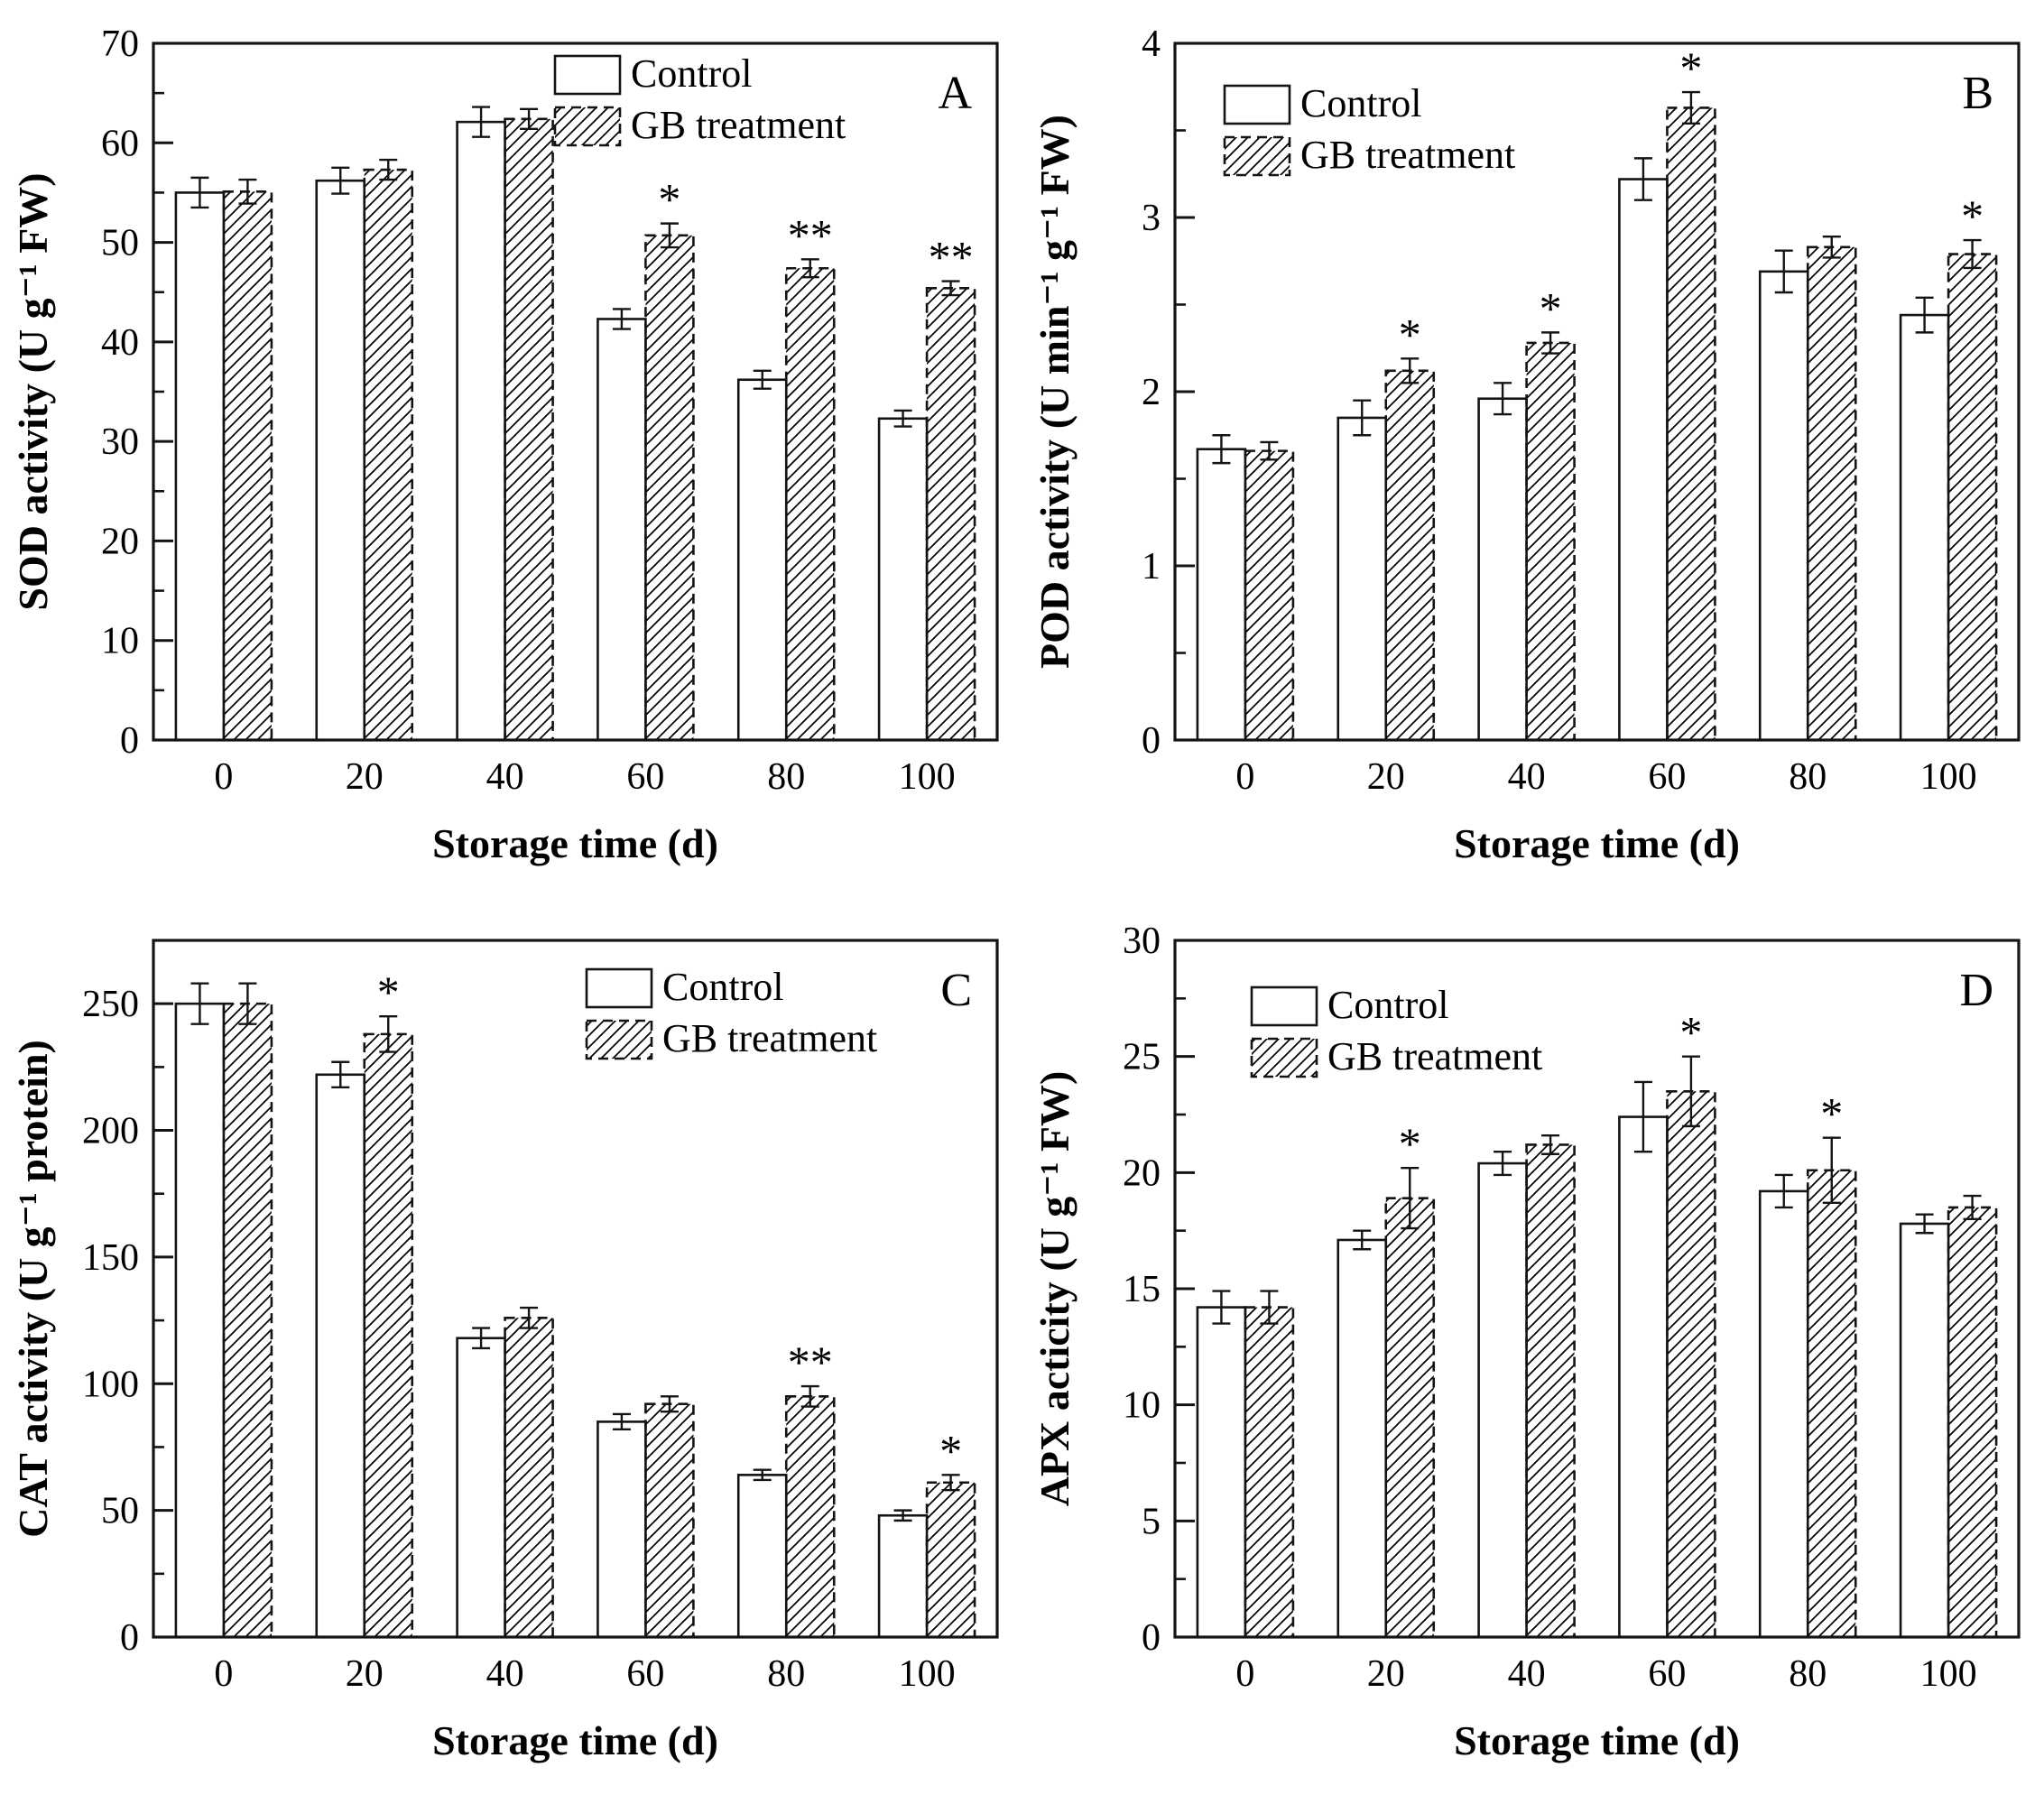 This screenshot has height=1795, width=2044. I want to click on y-tick-label: 60, so click(120, 143).